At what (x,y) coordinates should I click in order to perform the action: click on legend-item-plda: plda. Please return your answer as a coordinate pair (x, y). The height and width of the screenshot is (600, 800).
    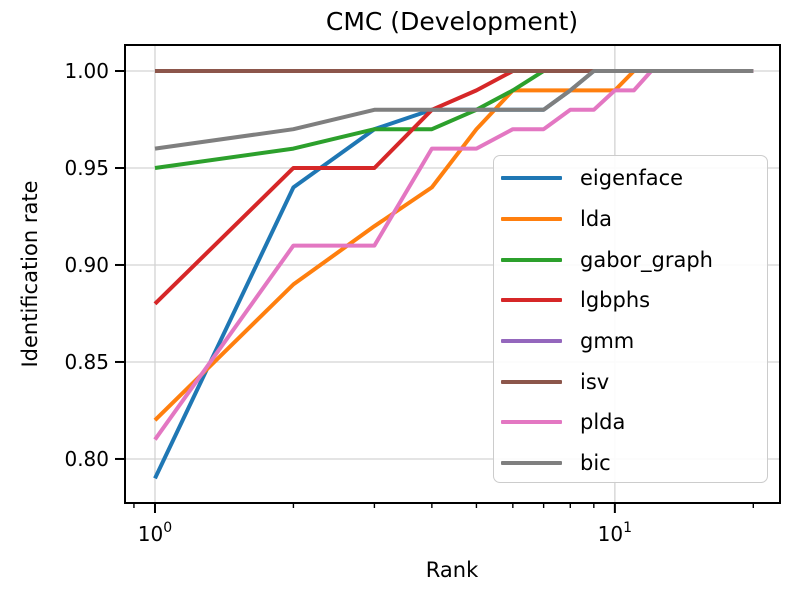
    Looking at the image, I should click on (630, 422).